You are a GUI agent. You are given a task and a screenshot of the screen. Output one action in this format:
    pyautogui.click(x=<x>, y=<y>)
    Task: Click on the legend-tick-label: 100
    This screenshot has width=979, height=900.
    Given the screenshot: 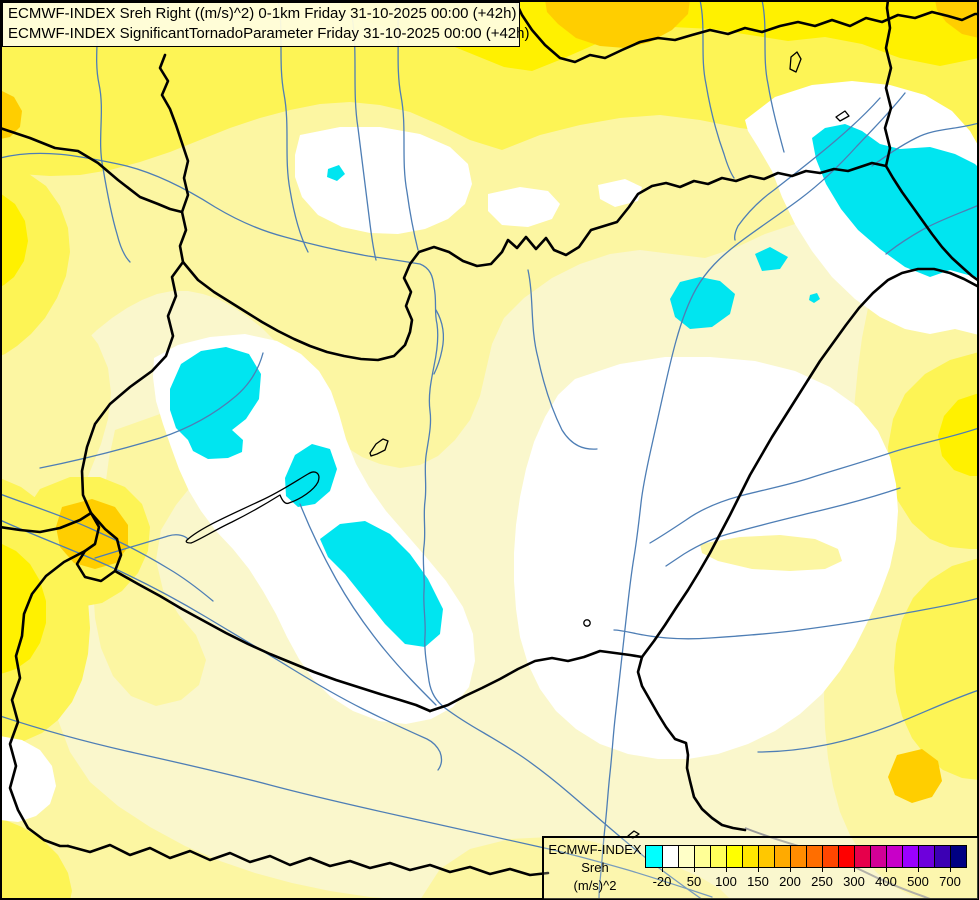 What is the action you would take?
    pyautogui.click(x=726, y=881)
    